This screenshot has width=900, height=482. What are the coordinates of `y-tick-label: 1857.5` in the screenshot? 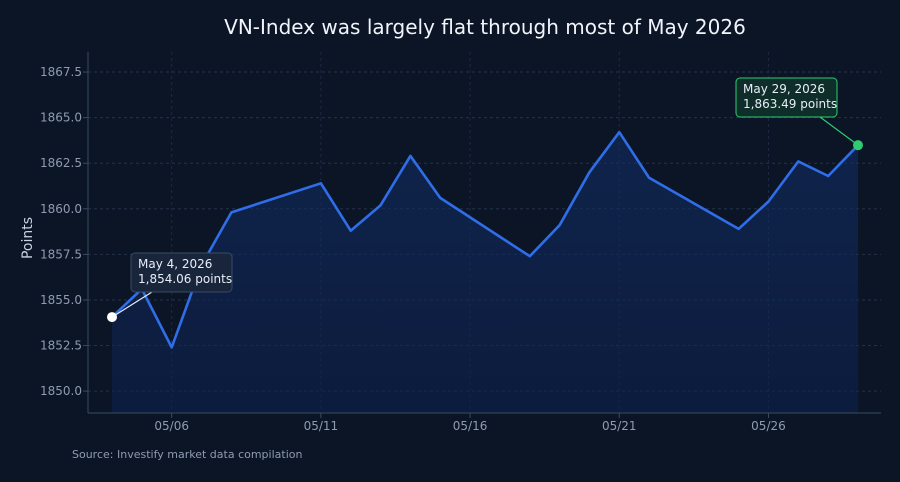 It's located at (61, 254).